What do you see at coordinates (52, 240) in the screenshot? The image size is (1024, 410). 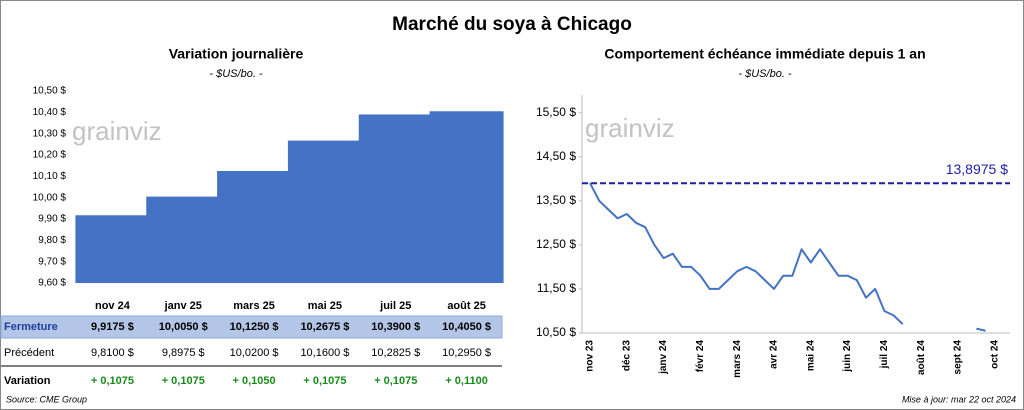 I see `y-tick-label: 9,80 $` at bounding box center [52, 240].